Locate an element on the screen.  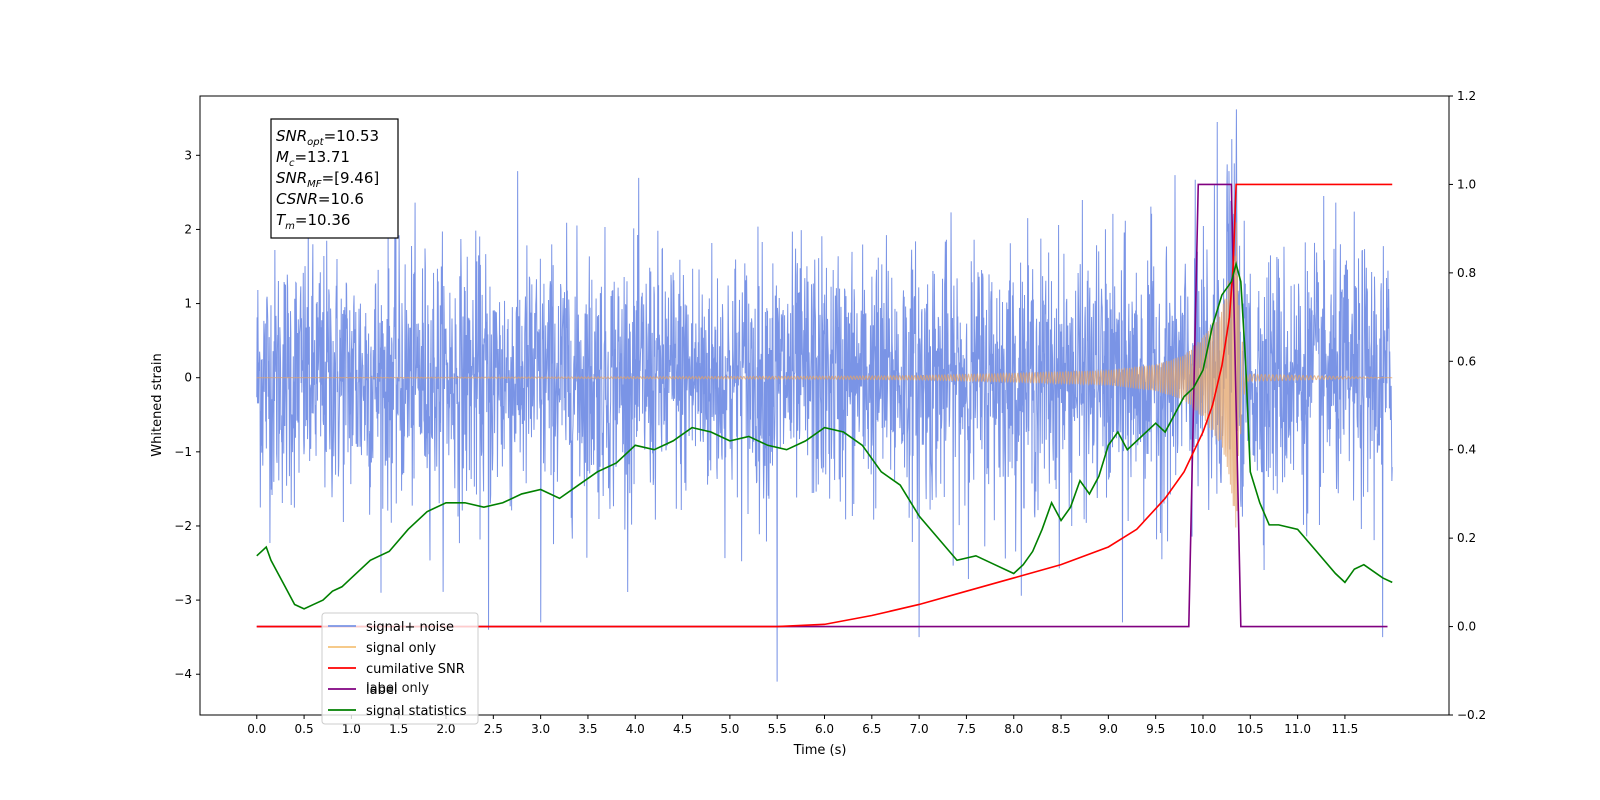
info-line: SNRMF=[9.46] is located at coordinates (327, 179).